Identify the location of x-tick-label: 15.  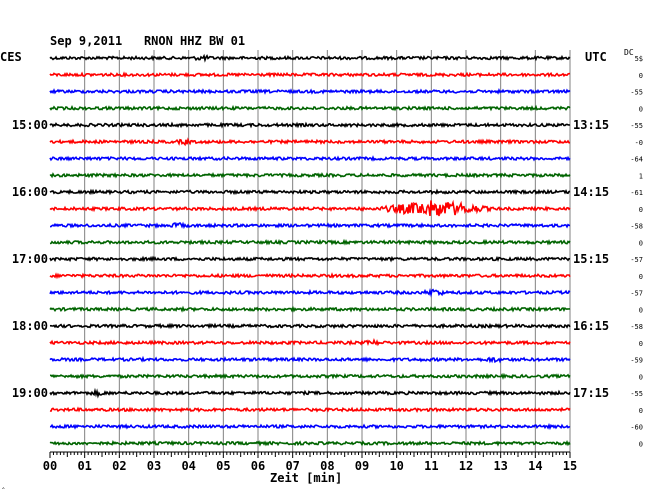
(570, 466).